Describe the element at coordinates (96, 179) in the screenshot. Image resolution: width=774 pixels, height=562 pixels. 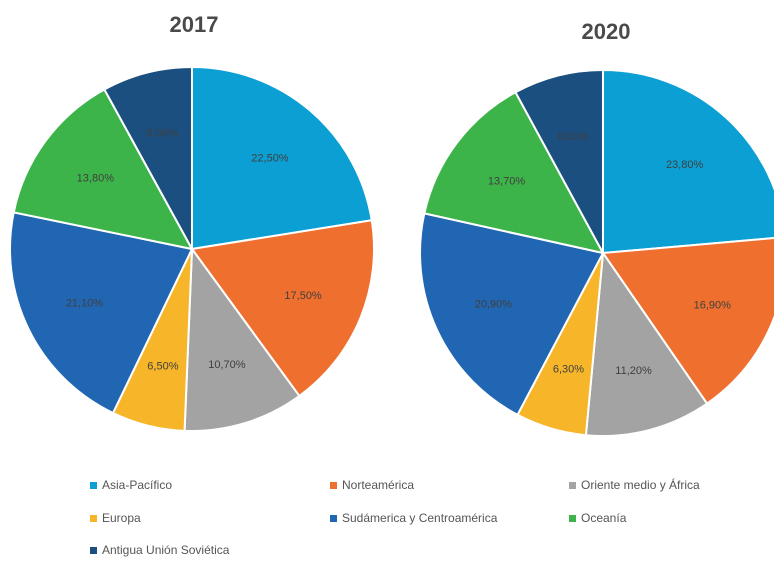
I see `slice-data-label: 13,80%` at that location.